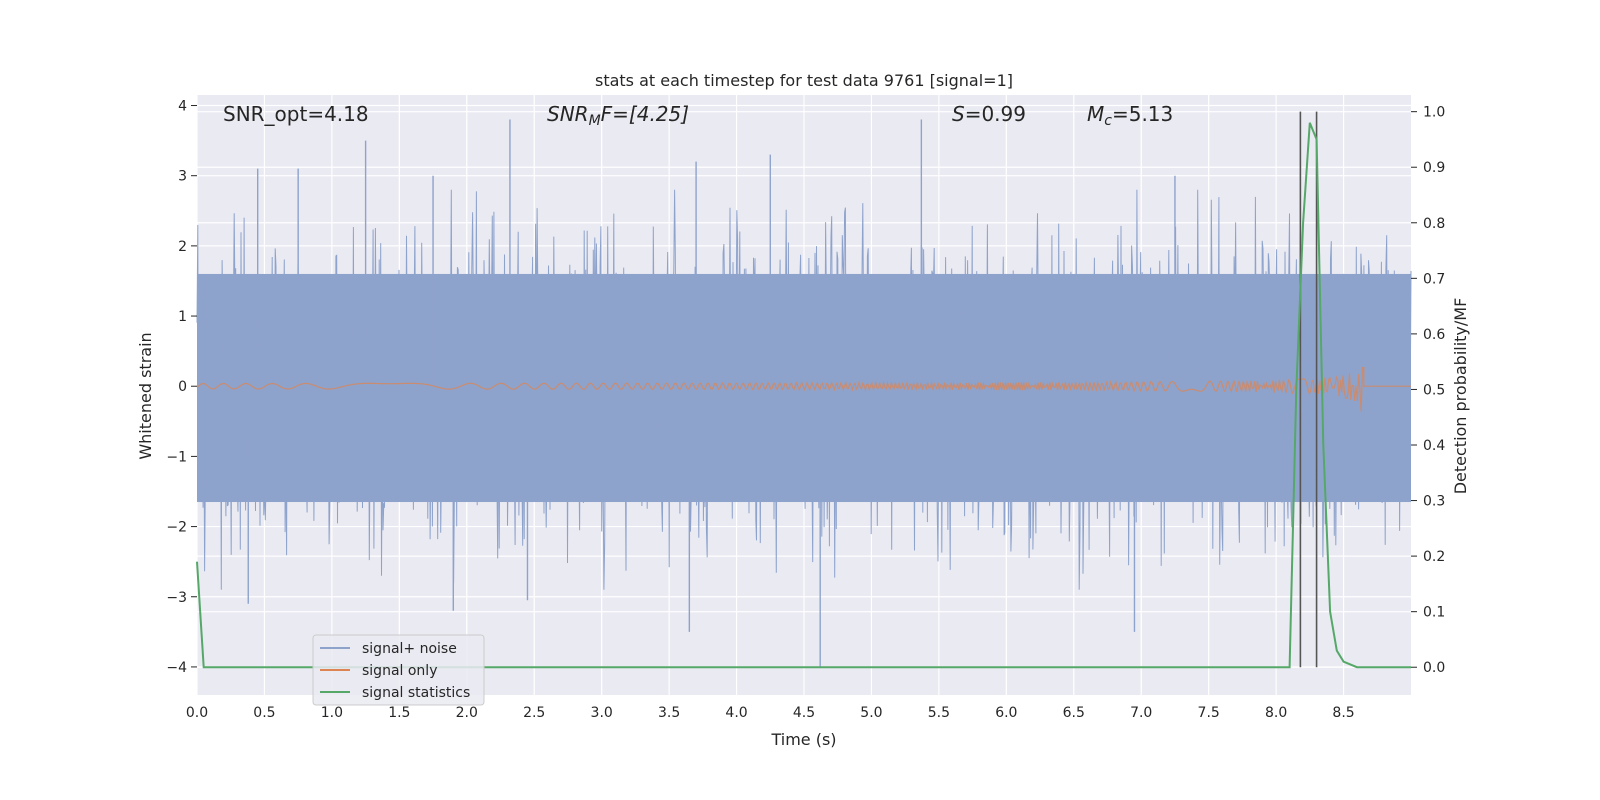  Describe the element at coordinates (1006, 713) in the screenshot. I see `x-tick-label: 6.0` at that location.